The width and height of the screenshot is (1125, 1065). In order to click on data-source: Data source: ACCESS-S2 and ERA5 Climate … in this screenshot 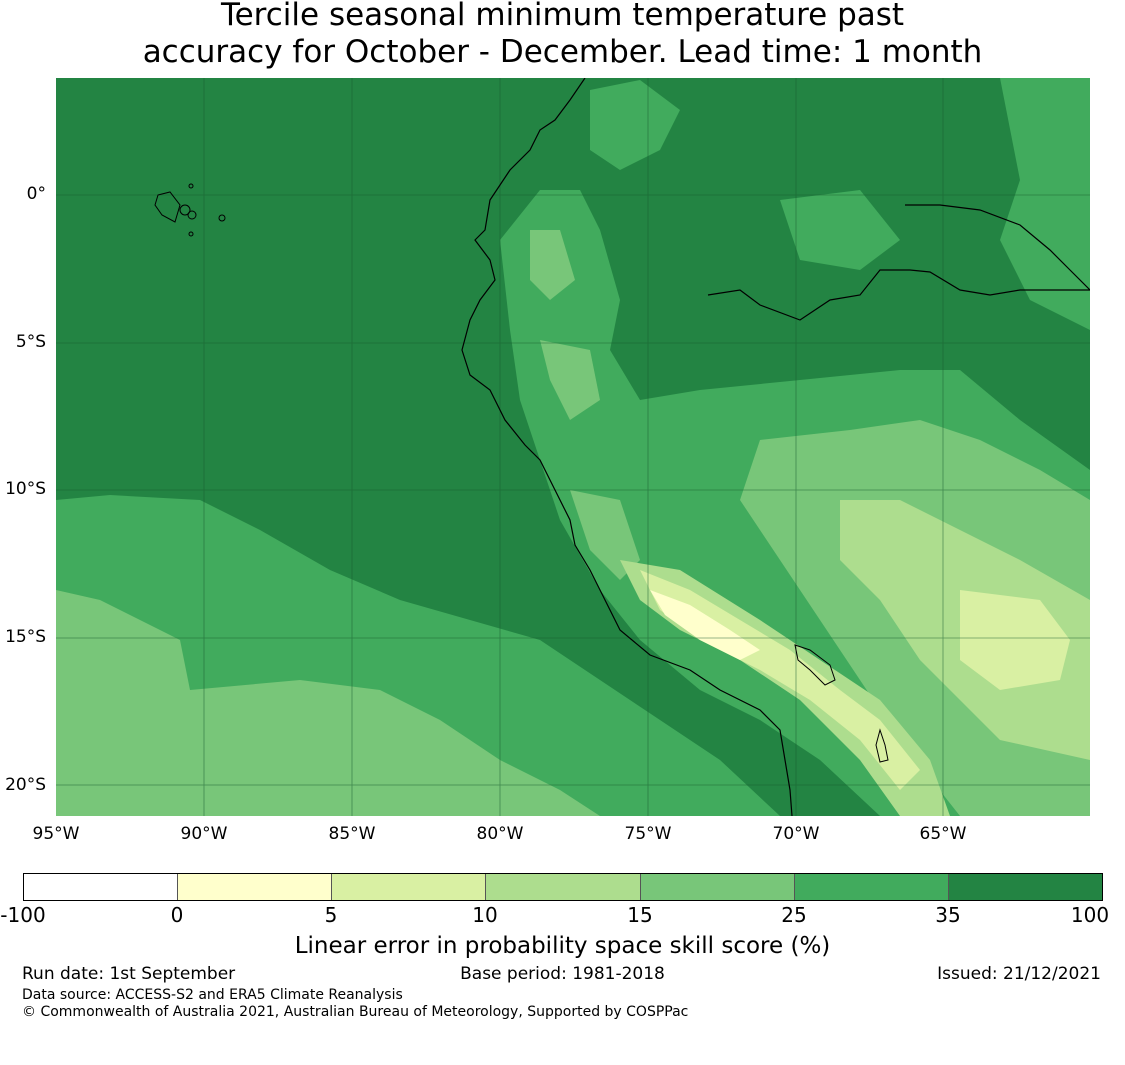, I will do `click(212, 995)`.